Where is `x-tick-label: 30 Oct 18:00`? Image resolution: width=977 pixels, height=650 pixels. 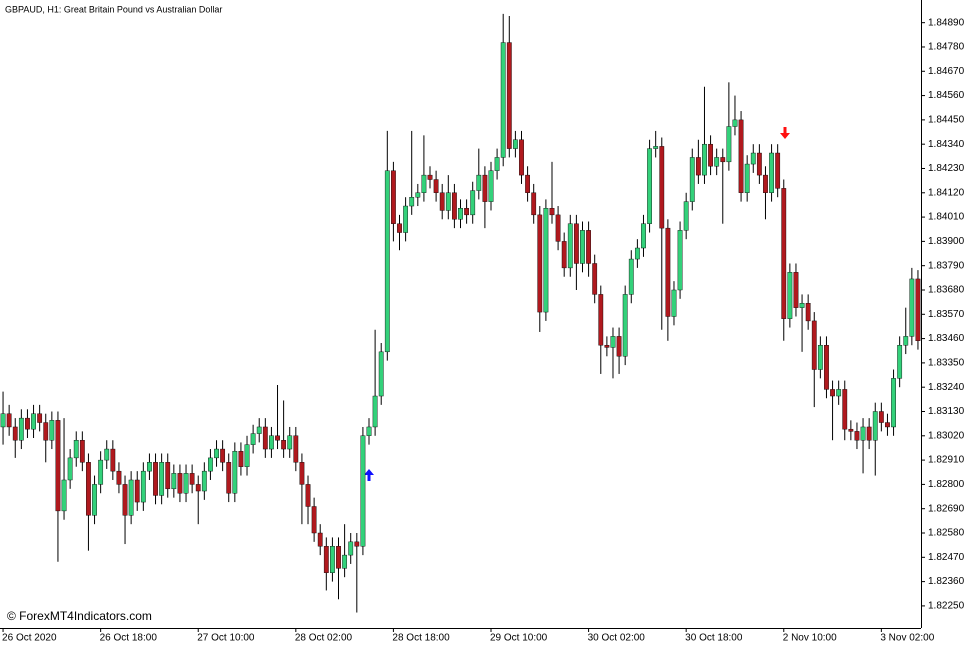 x-tick-label: 30 Oct 18:00 is located at coordinates (714, 638).